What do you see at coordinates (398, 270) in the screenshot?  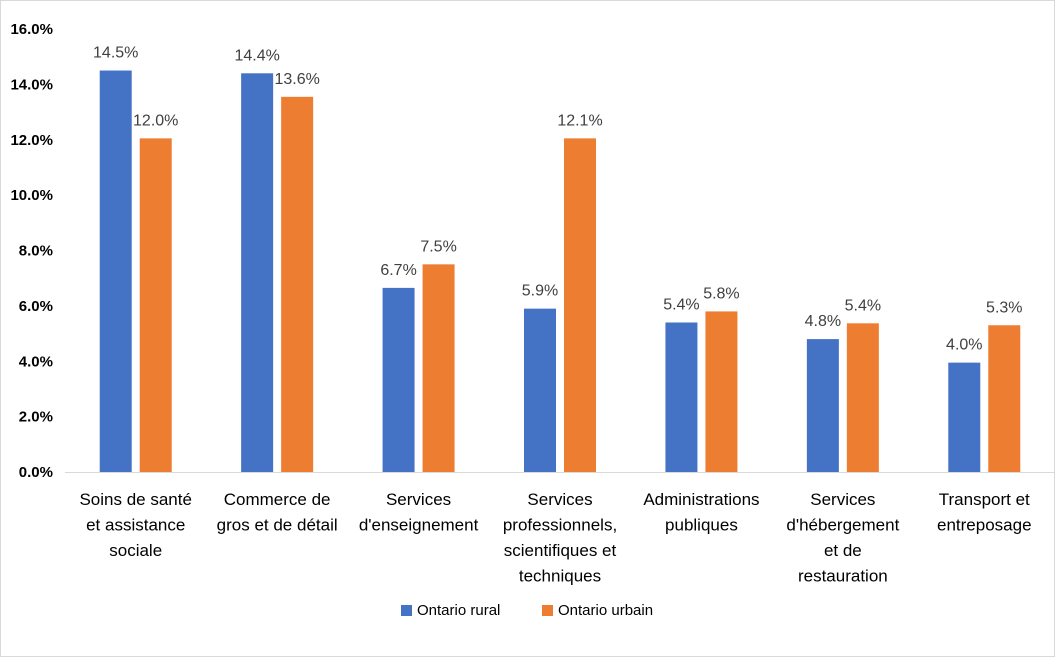 I see `data-label-rural: 6.7%` at bounding box center [398, 270].